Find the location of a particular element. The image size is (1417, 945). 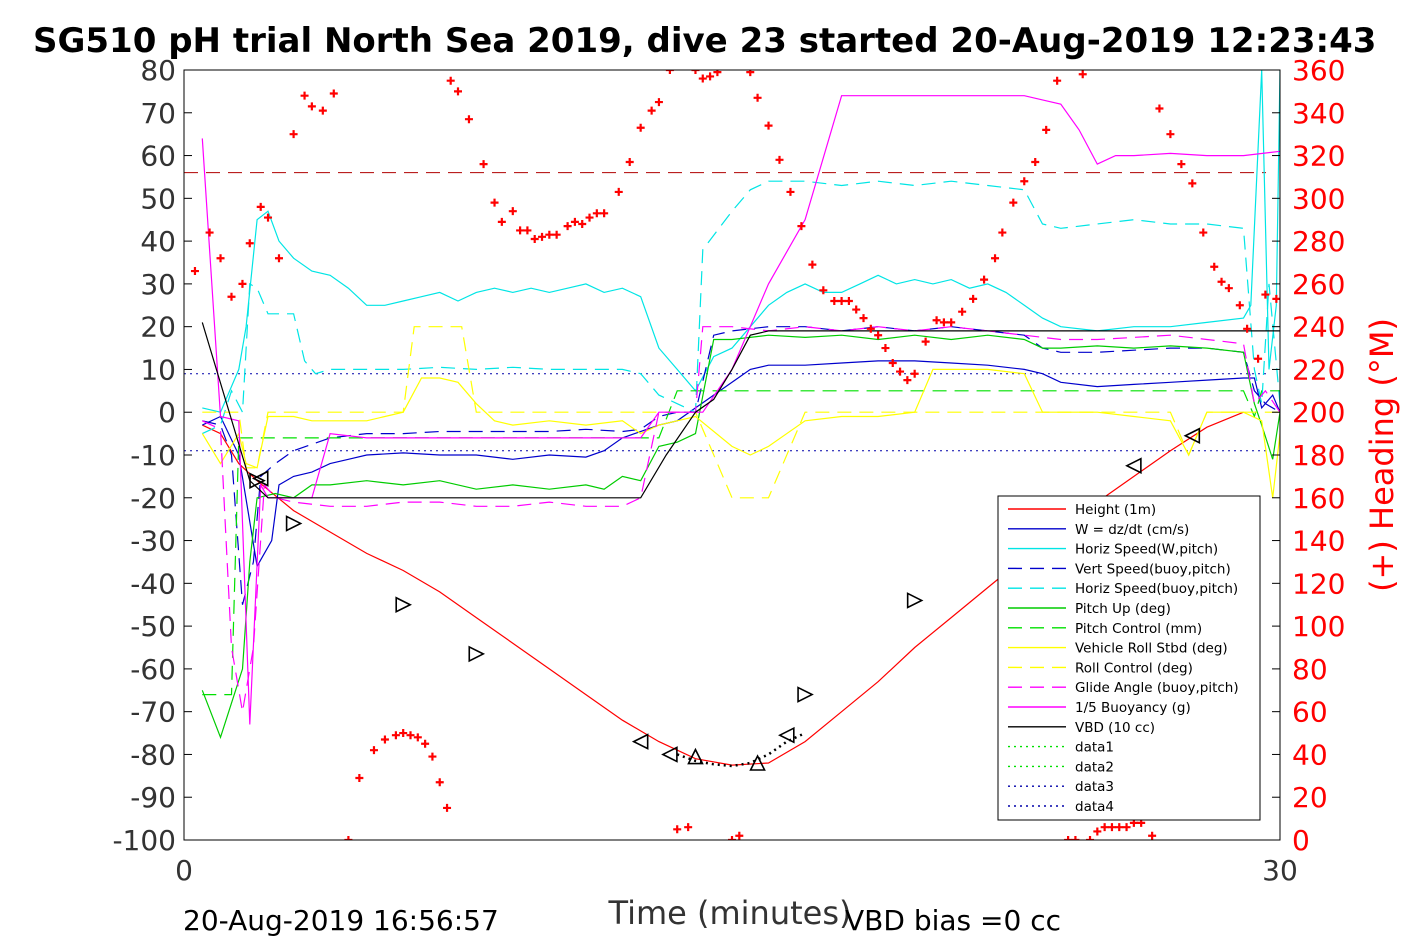

right-tick-label: 200 is located at coordinates (1318, 412).